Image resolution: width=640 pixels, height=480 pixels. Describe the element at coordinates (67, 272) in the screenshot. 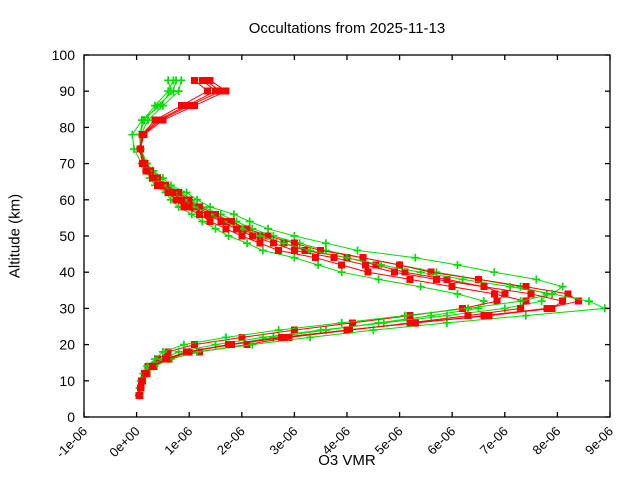

I see `y-tick-label: 40` at that location.